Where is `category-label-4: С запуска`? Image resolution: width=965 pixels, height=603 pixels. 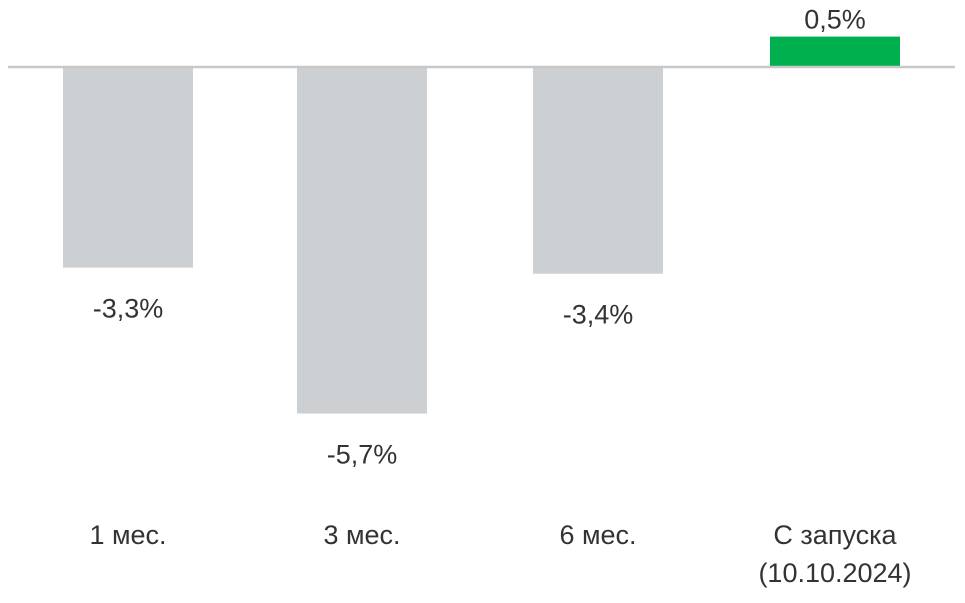
category-label-4: С запуска is located at coordinates (835, 535).